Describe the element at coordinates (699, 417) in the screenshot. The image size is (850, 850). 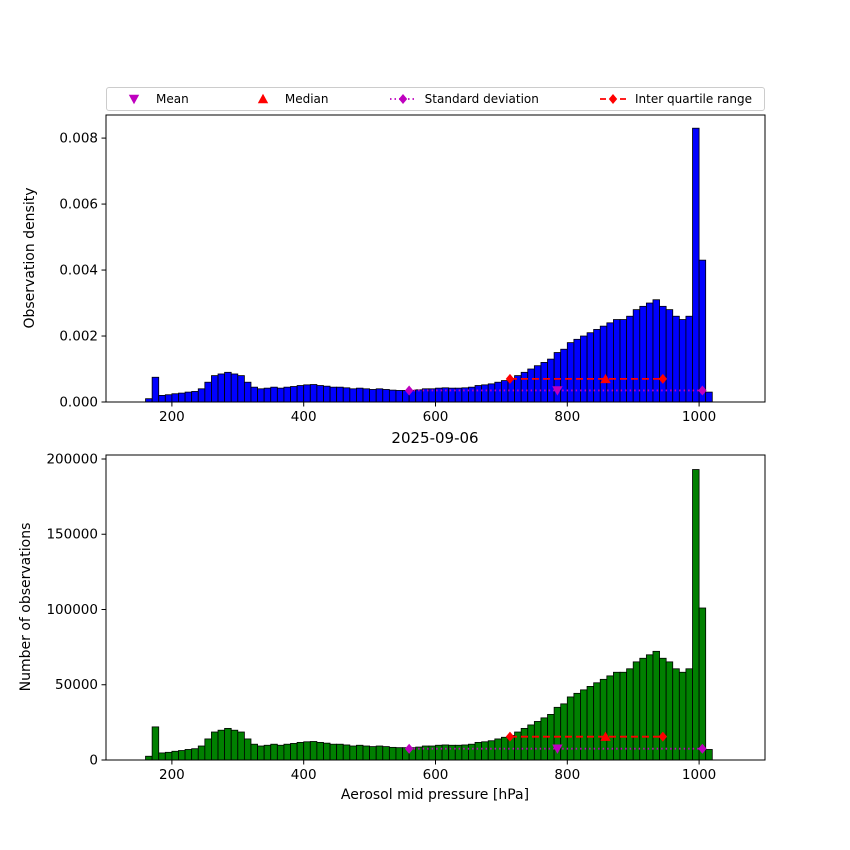
I see `x-tick-label: 1000` at that location.